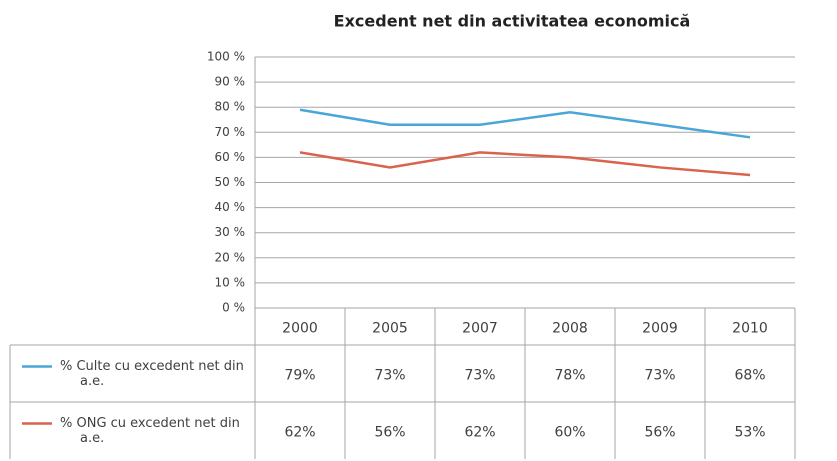 The height and width of the screenshot is (461, 837). What do you see at coordinates (512, 21) in the screenshot?
I see `chart-title: Excedent net din activitatea economică` at bounding box center [512, 21].